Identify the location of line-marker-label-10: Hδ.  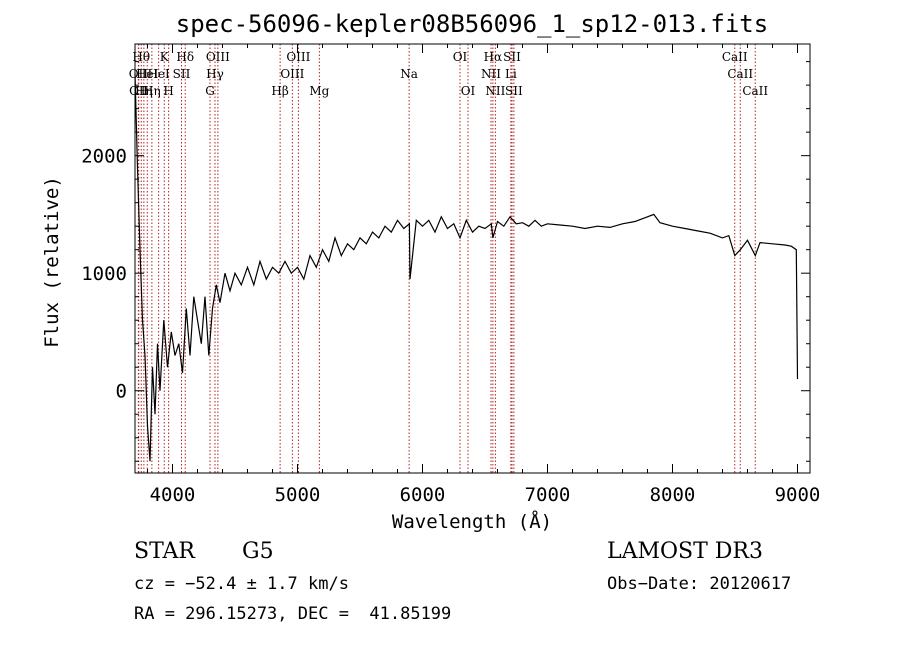
(185, 57).